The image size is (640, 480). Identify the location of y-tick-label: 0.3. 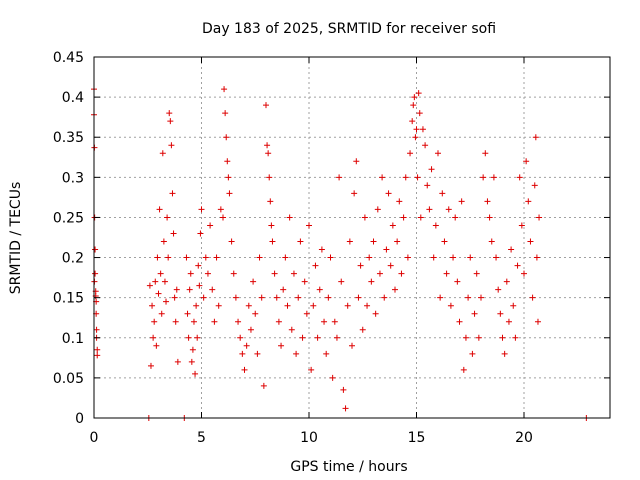
(73, 178).